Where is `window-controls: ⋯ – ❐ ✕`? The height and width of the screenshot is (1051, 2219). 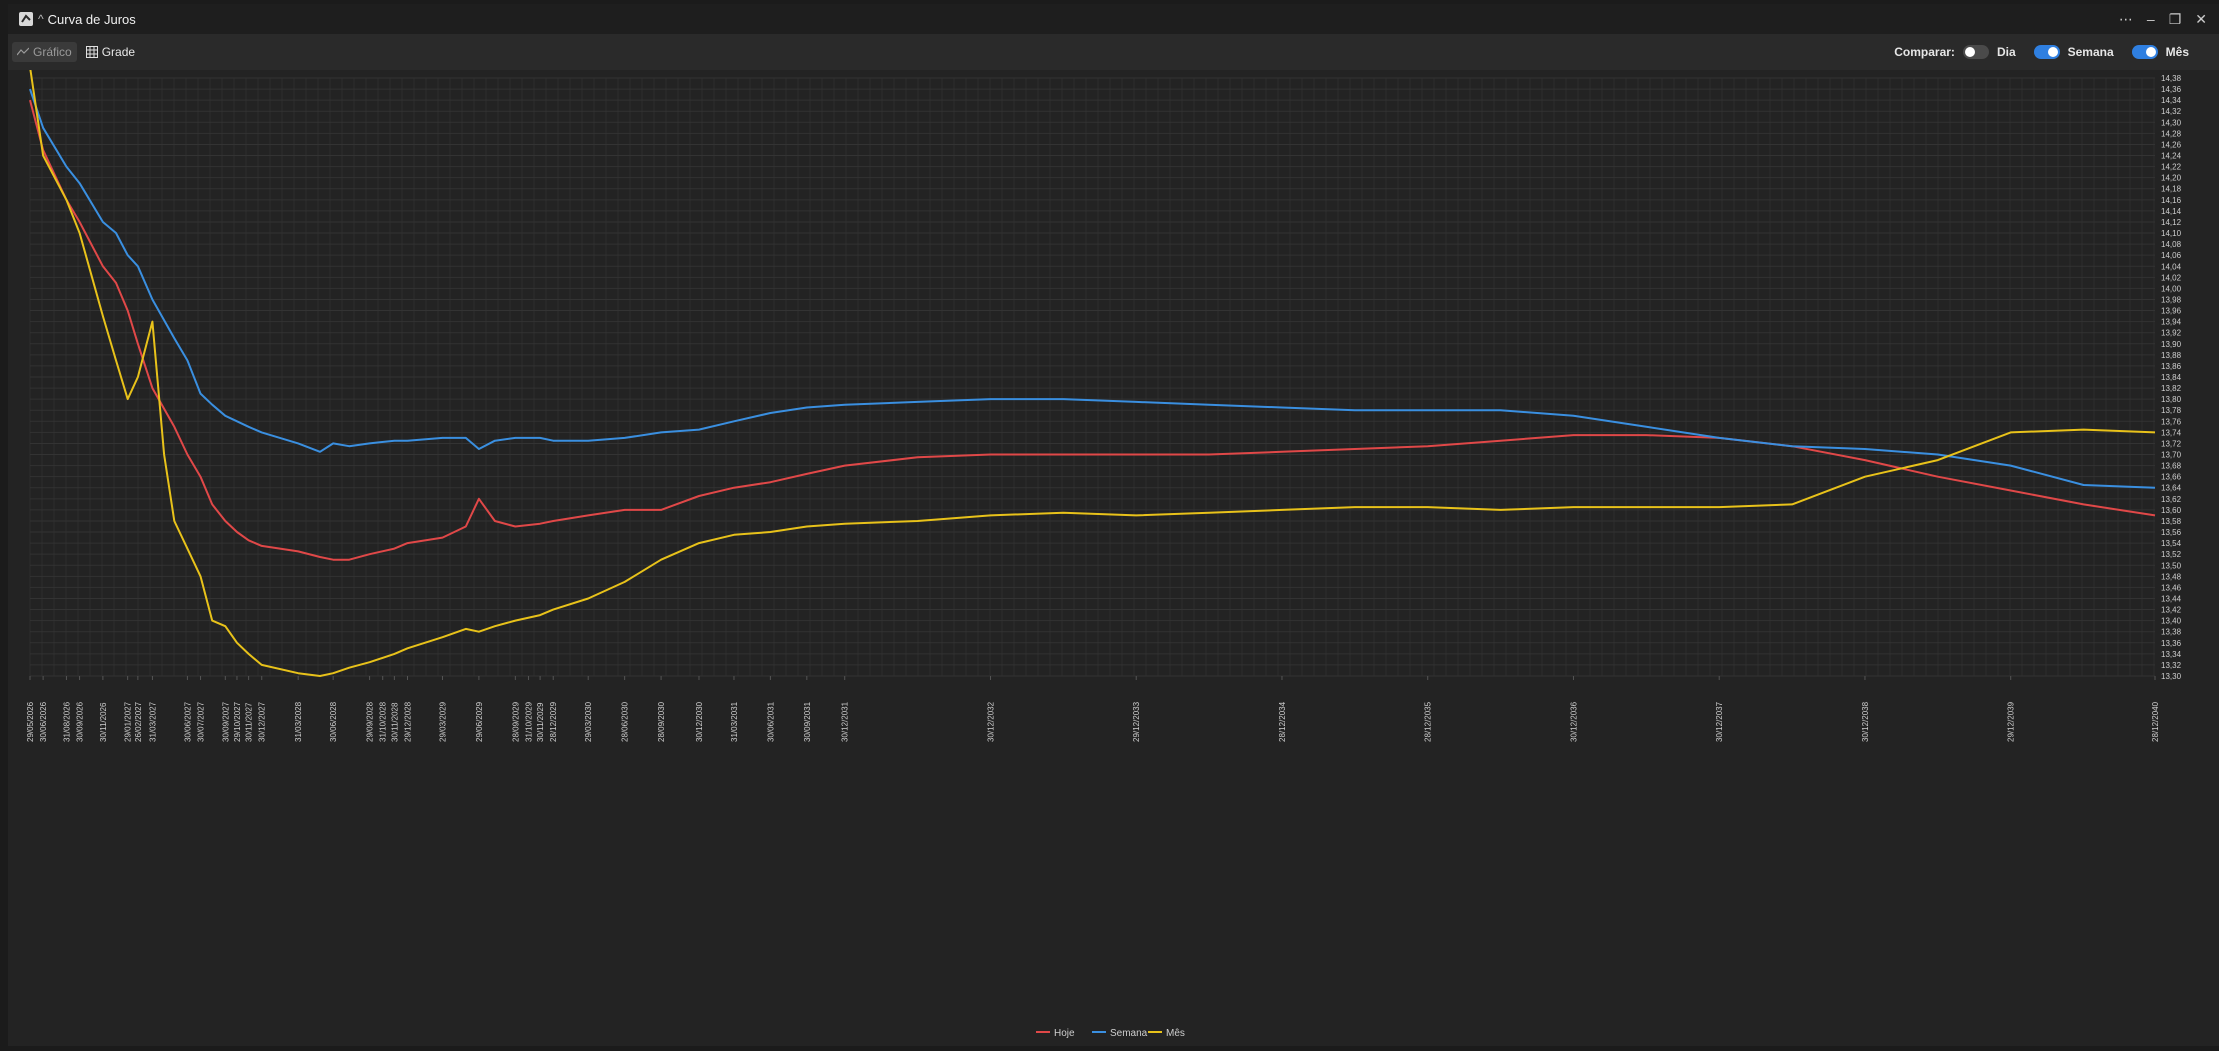
window-controls: ⋯ – ❐ ✕ is located at coordinates (2163, 19).